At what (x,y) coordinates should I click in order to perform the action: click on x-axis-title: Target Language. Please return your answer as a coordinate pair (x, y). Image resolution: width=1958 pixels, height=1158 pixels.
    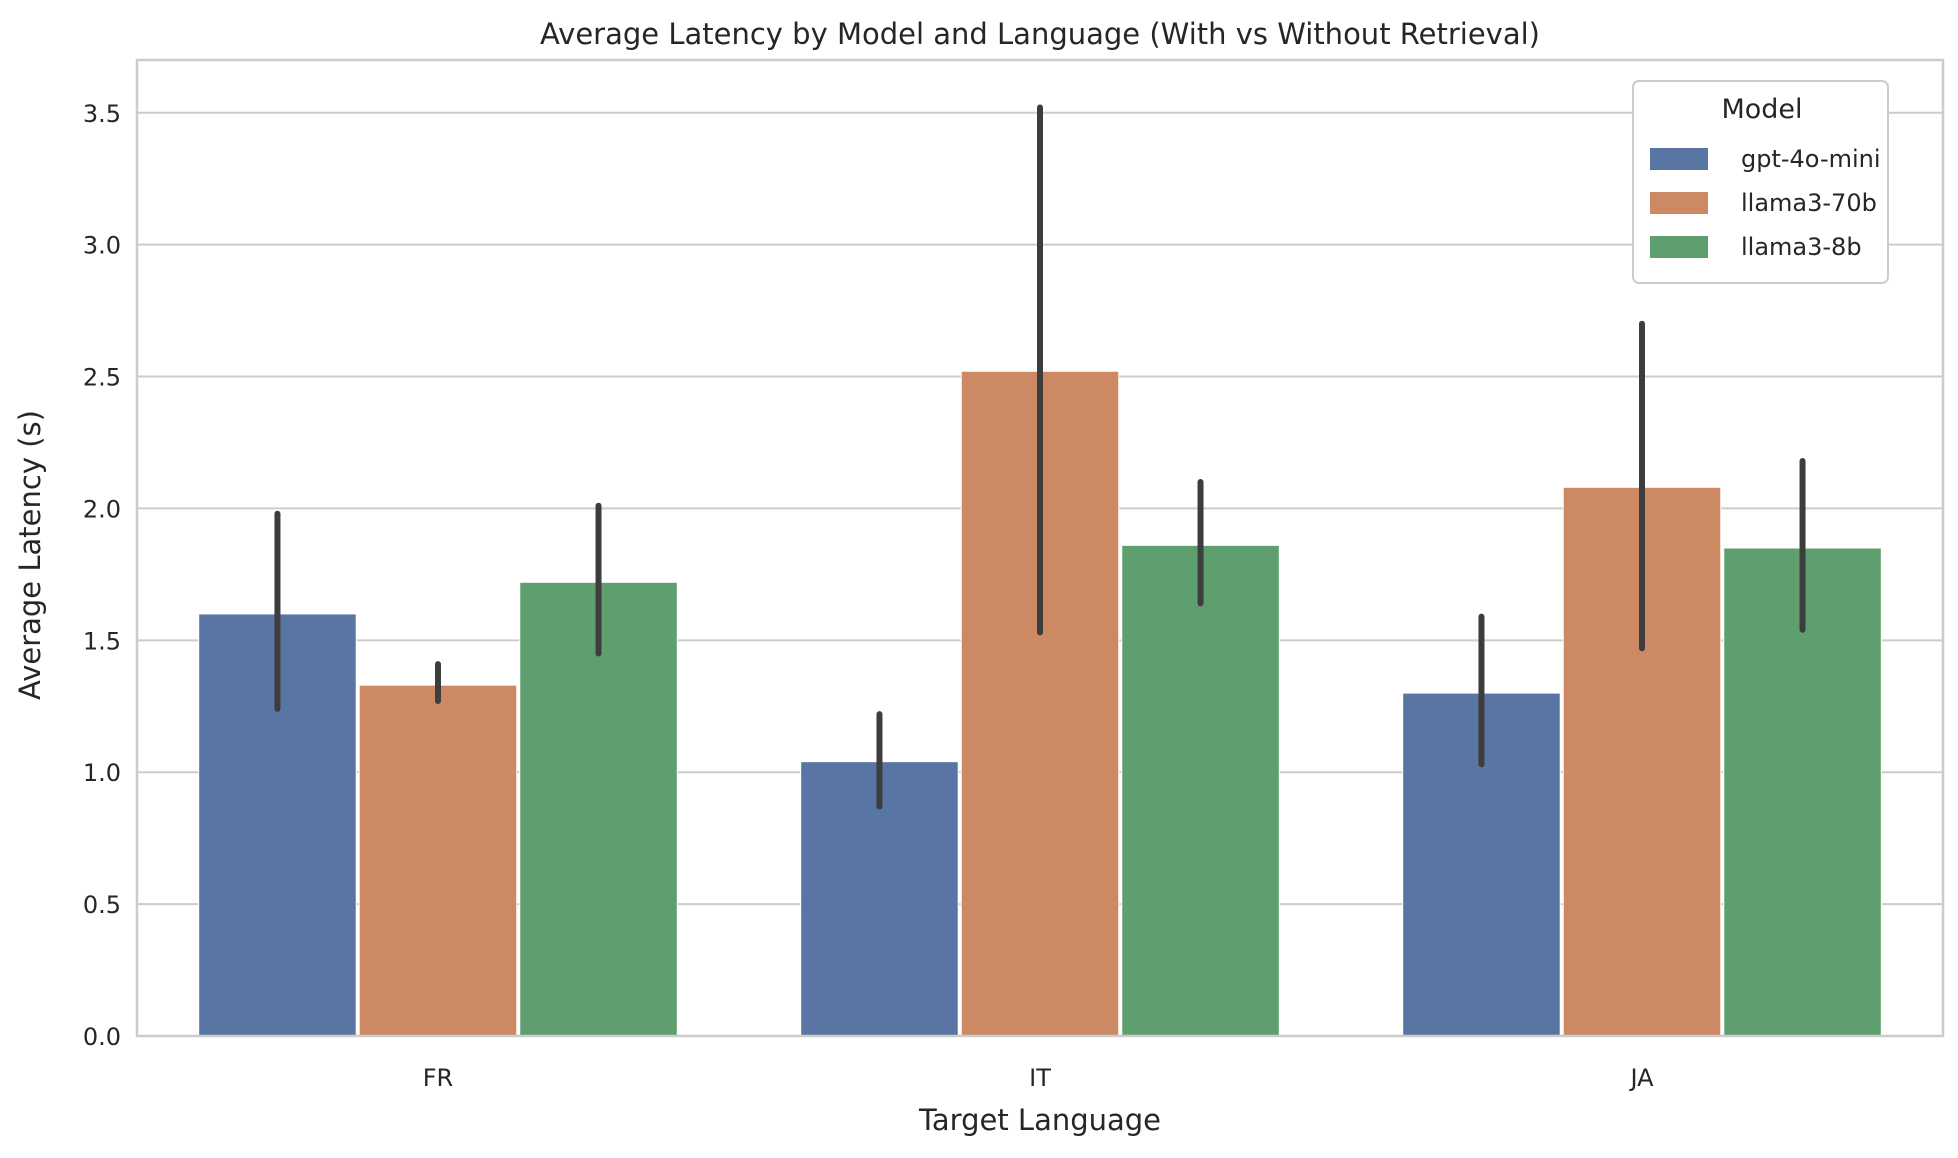
    Looking at the image, I should click on (1039, 1120).